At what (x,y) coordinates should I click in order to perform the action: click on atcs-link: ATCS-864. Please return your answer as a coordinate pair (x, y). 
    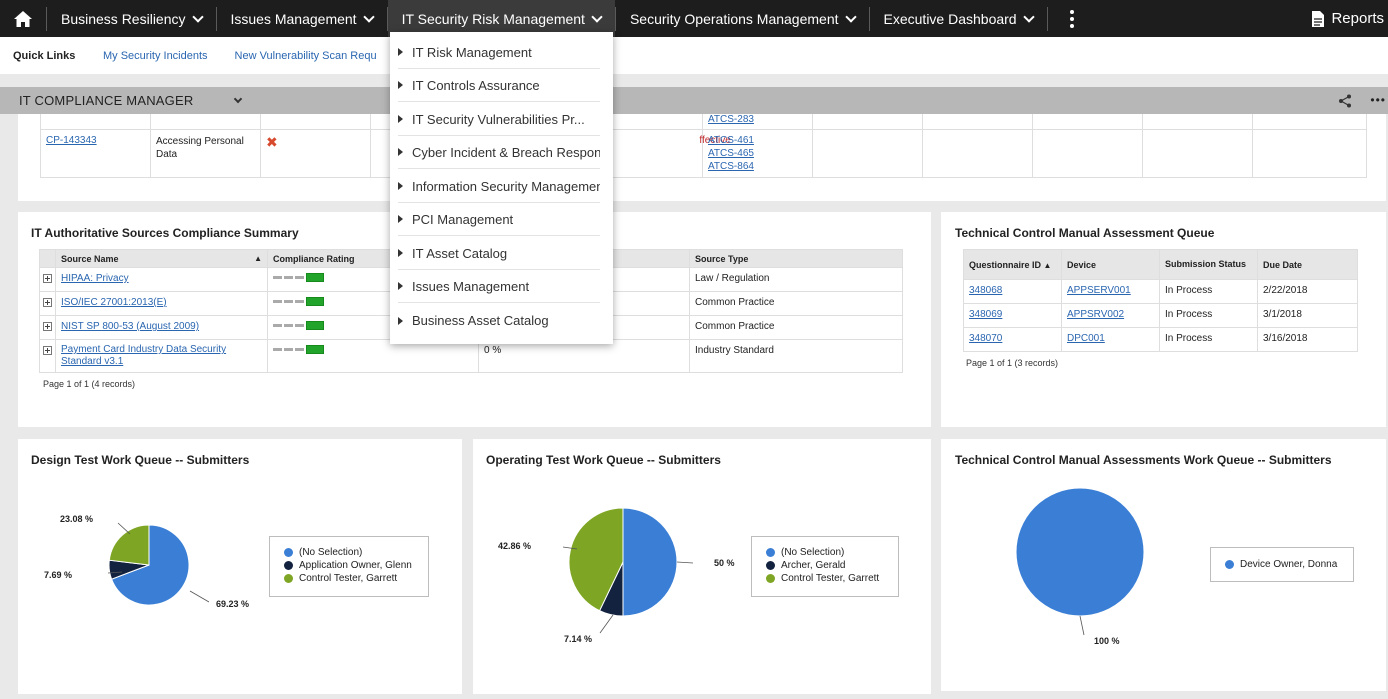
    Looking at the image, I should click on (731, 166).